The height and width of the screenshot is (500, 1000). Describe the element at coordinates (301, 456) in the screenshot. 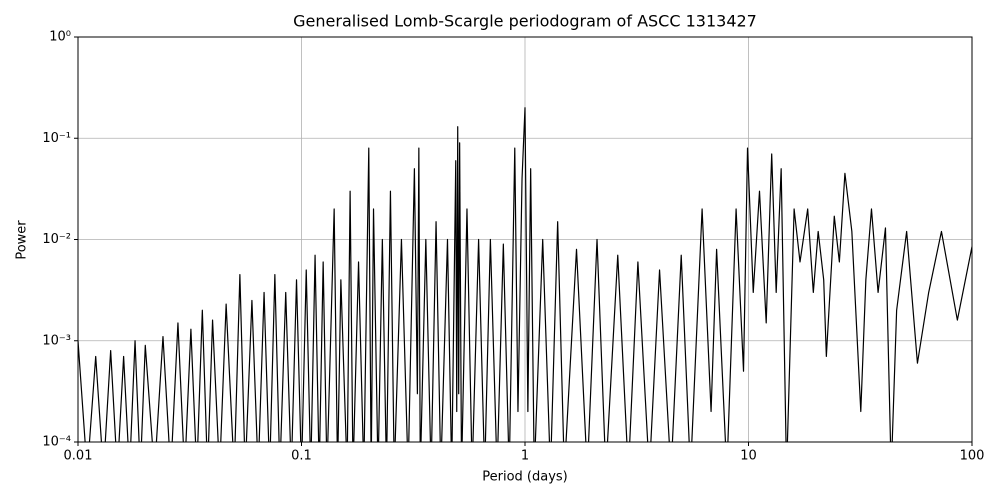

I see `x-tick-label: 0.1` at that location.